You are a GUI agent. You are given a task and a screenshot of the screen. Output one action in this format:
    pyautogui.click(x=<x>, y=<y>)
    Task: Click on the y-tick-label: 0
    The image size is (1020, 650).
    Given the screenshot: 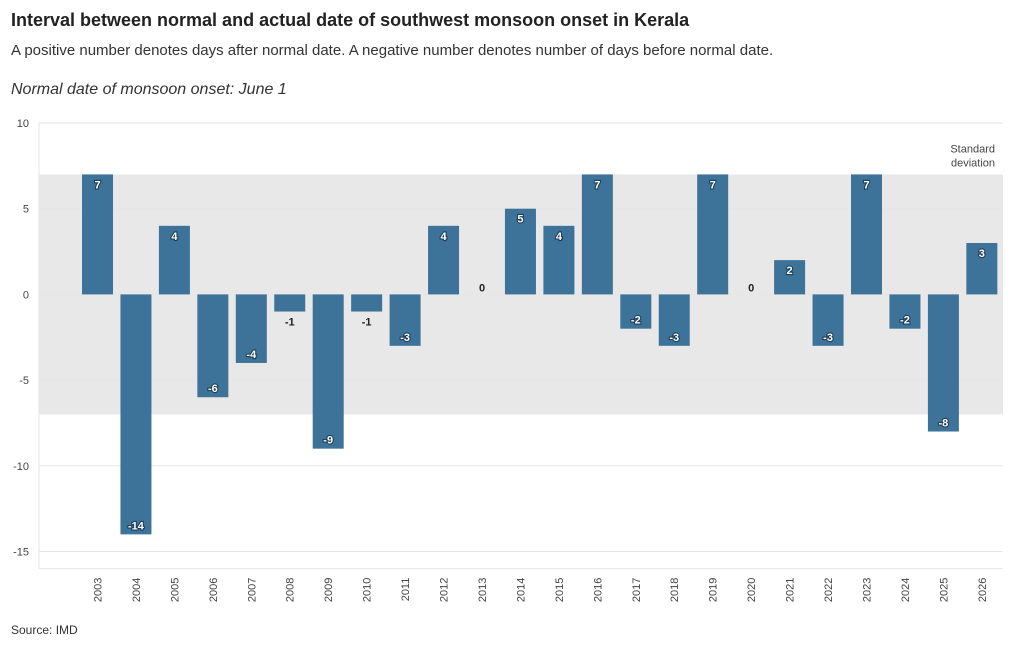 What is the action you would take?
    pyautogui.click(x=26, y=295)
    